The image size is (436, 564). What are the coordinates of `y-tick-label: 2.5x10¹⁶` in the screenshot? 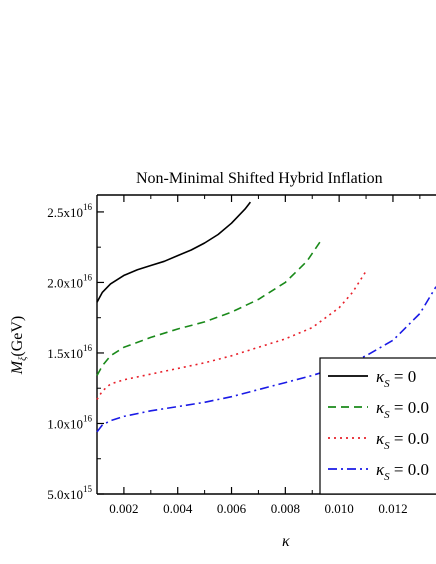 It's located at (69, 211).